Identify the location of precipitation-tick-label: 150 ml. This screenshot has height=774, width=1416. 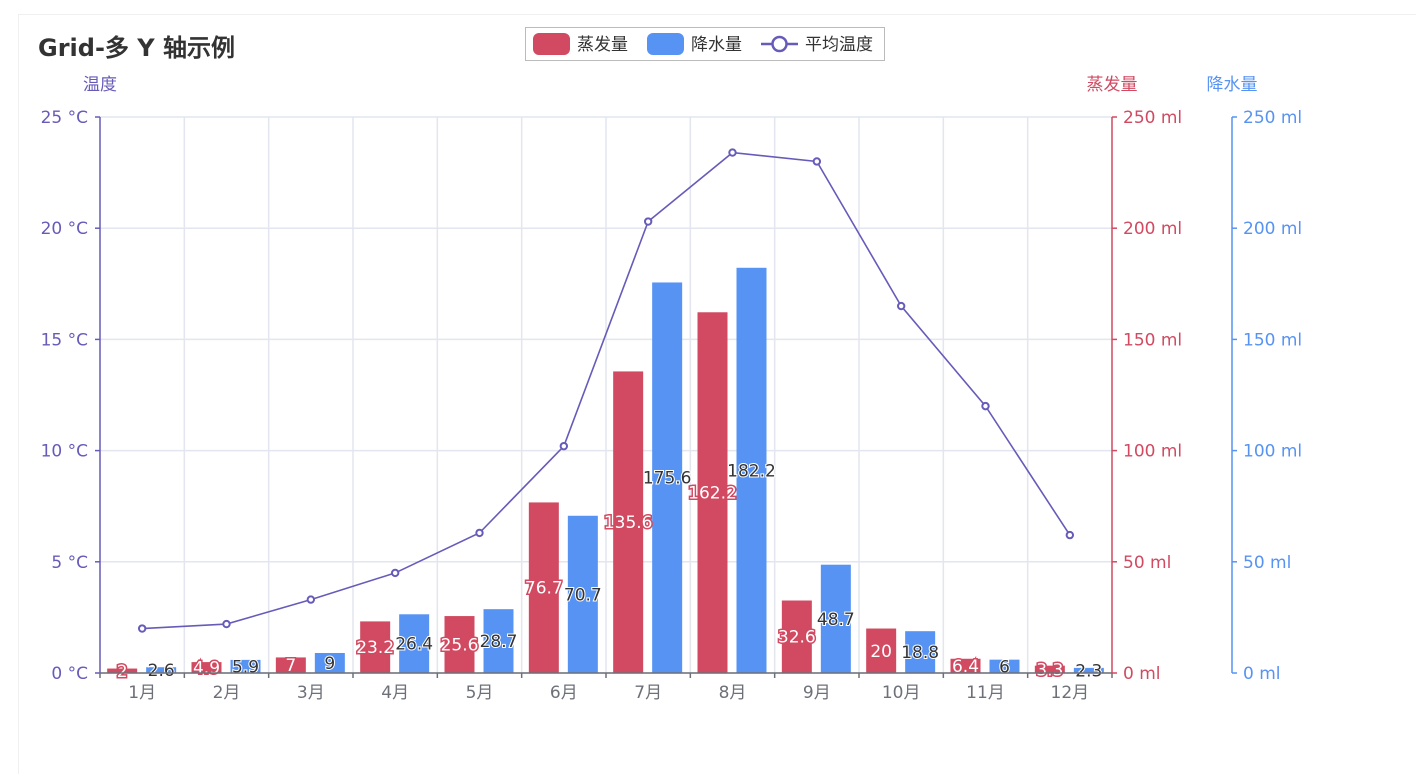
(1272, 340).